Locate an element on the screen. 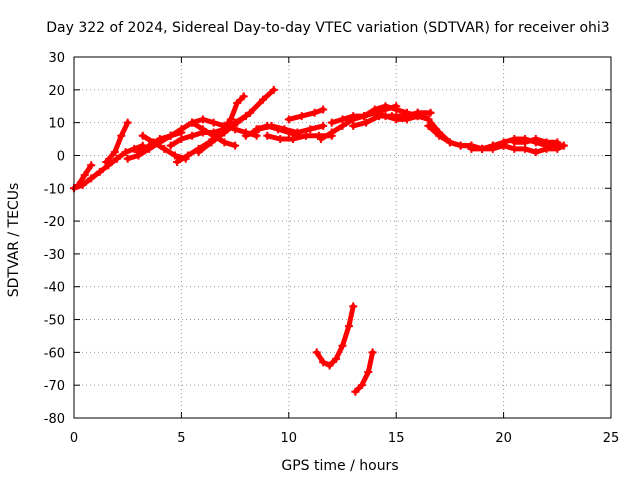 The width and height of the screenshot is (640, 480). series-arc-z is located at coordinates (364, 372).